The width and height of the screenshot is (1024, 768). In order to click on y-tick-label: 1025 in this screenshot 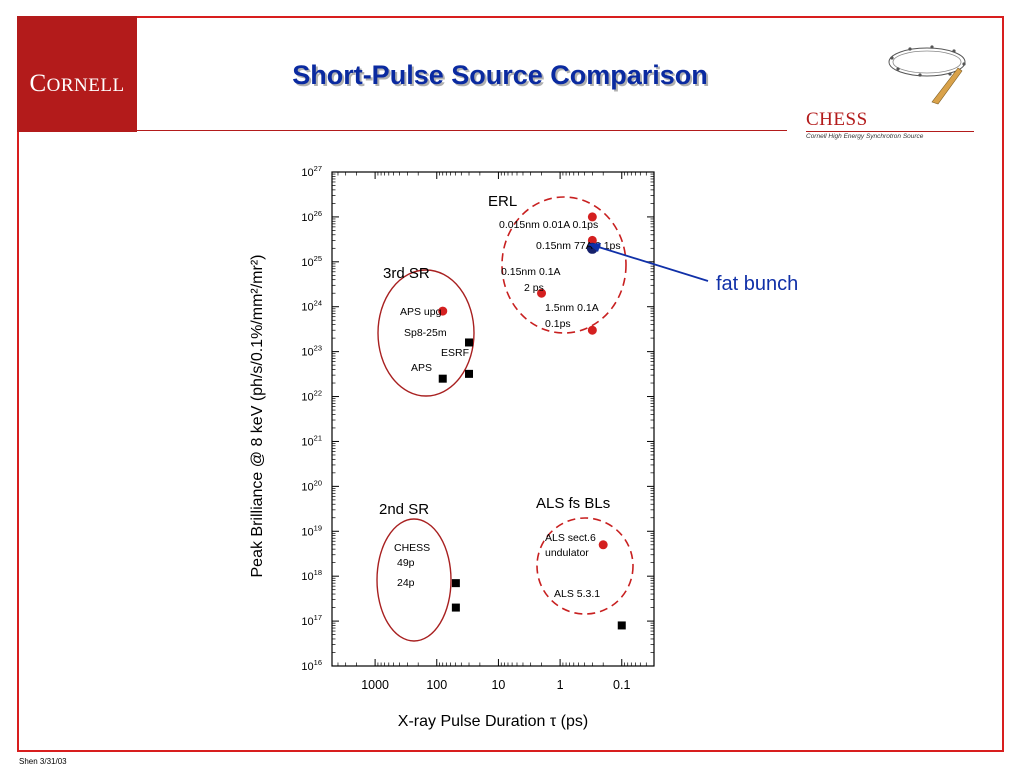, I will do `click(311, 261)`.